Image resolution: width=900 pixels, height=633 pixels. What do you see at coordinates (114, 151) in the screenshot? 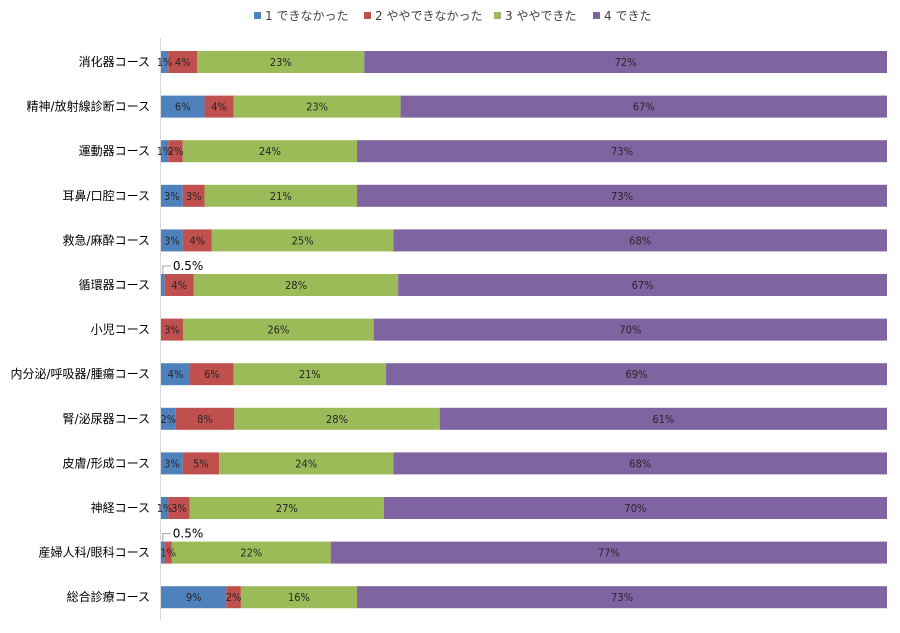
I see `category-label: 運動器コース` at bounding box center [114, 151].